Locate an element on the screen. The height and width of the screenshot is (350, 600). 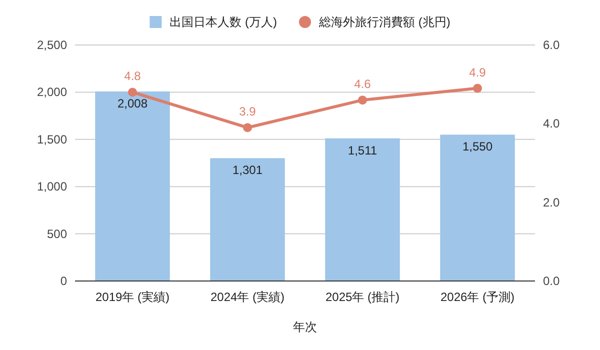
y2-tick-label: 0.0 is located at coordinates (551, 281).